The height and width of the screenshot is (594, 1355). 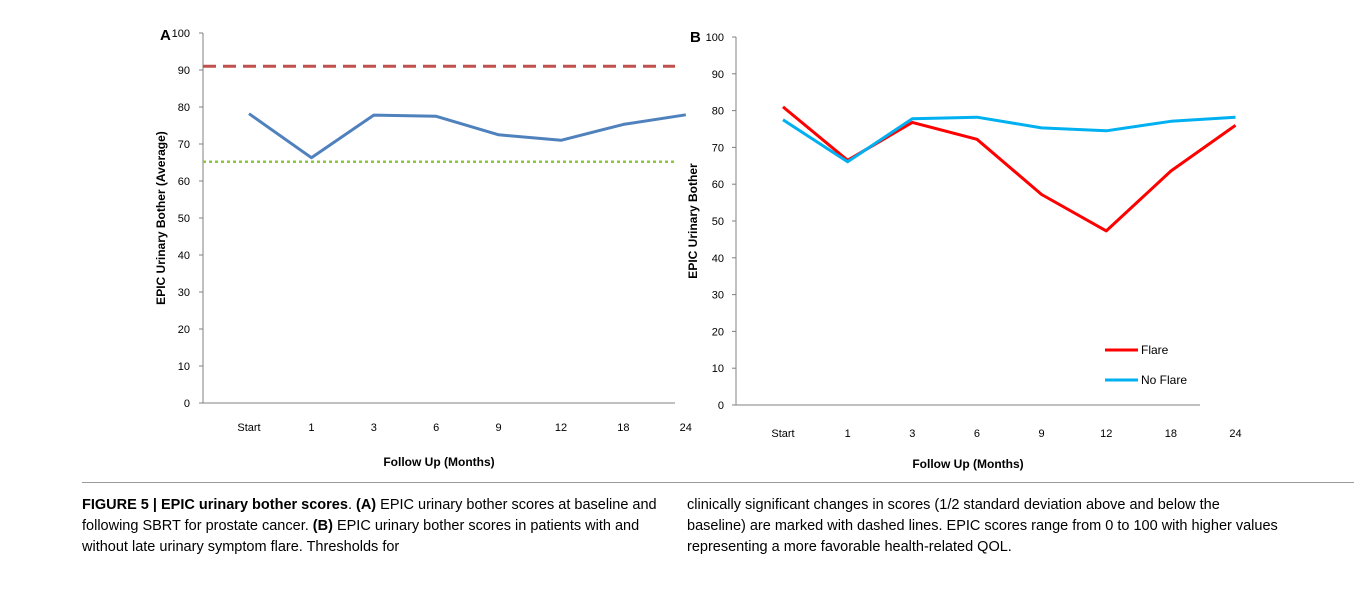 I want to click on series-line, so click(x=467, y=136).